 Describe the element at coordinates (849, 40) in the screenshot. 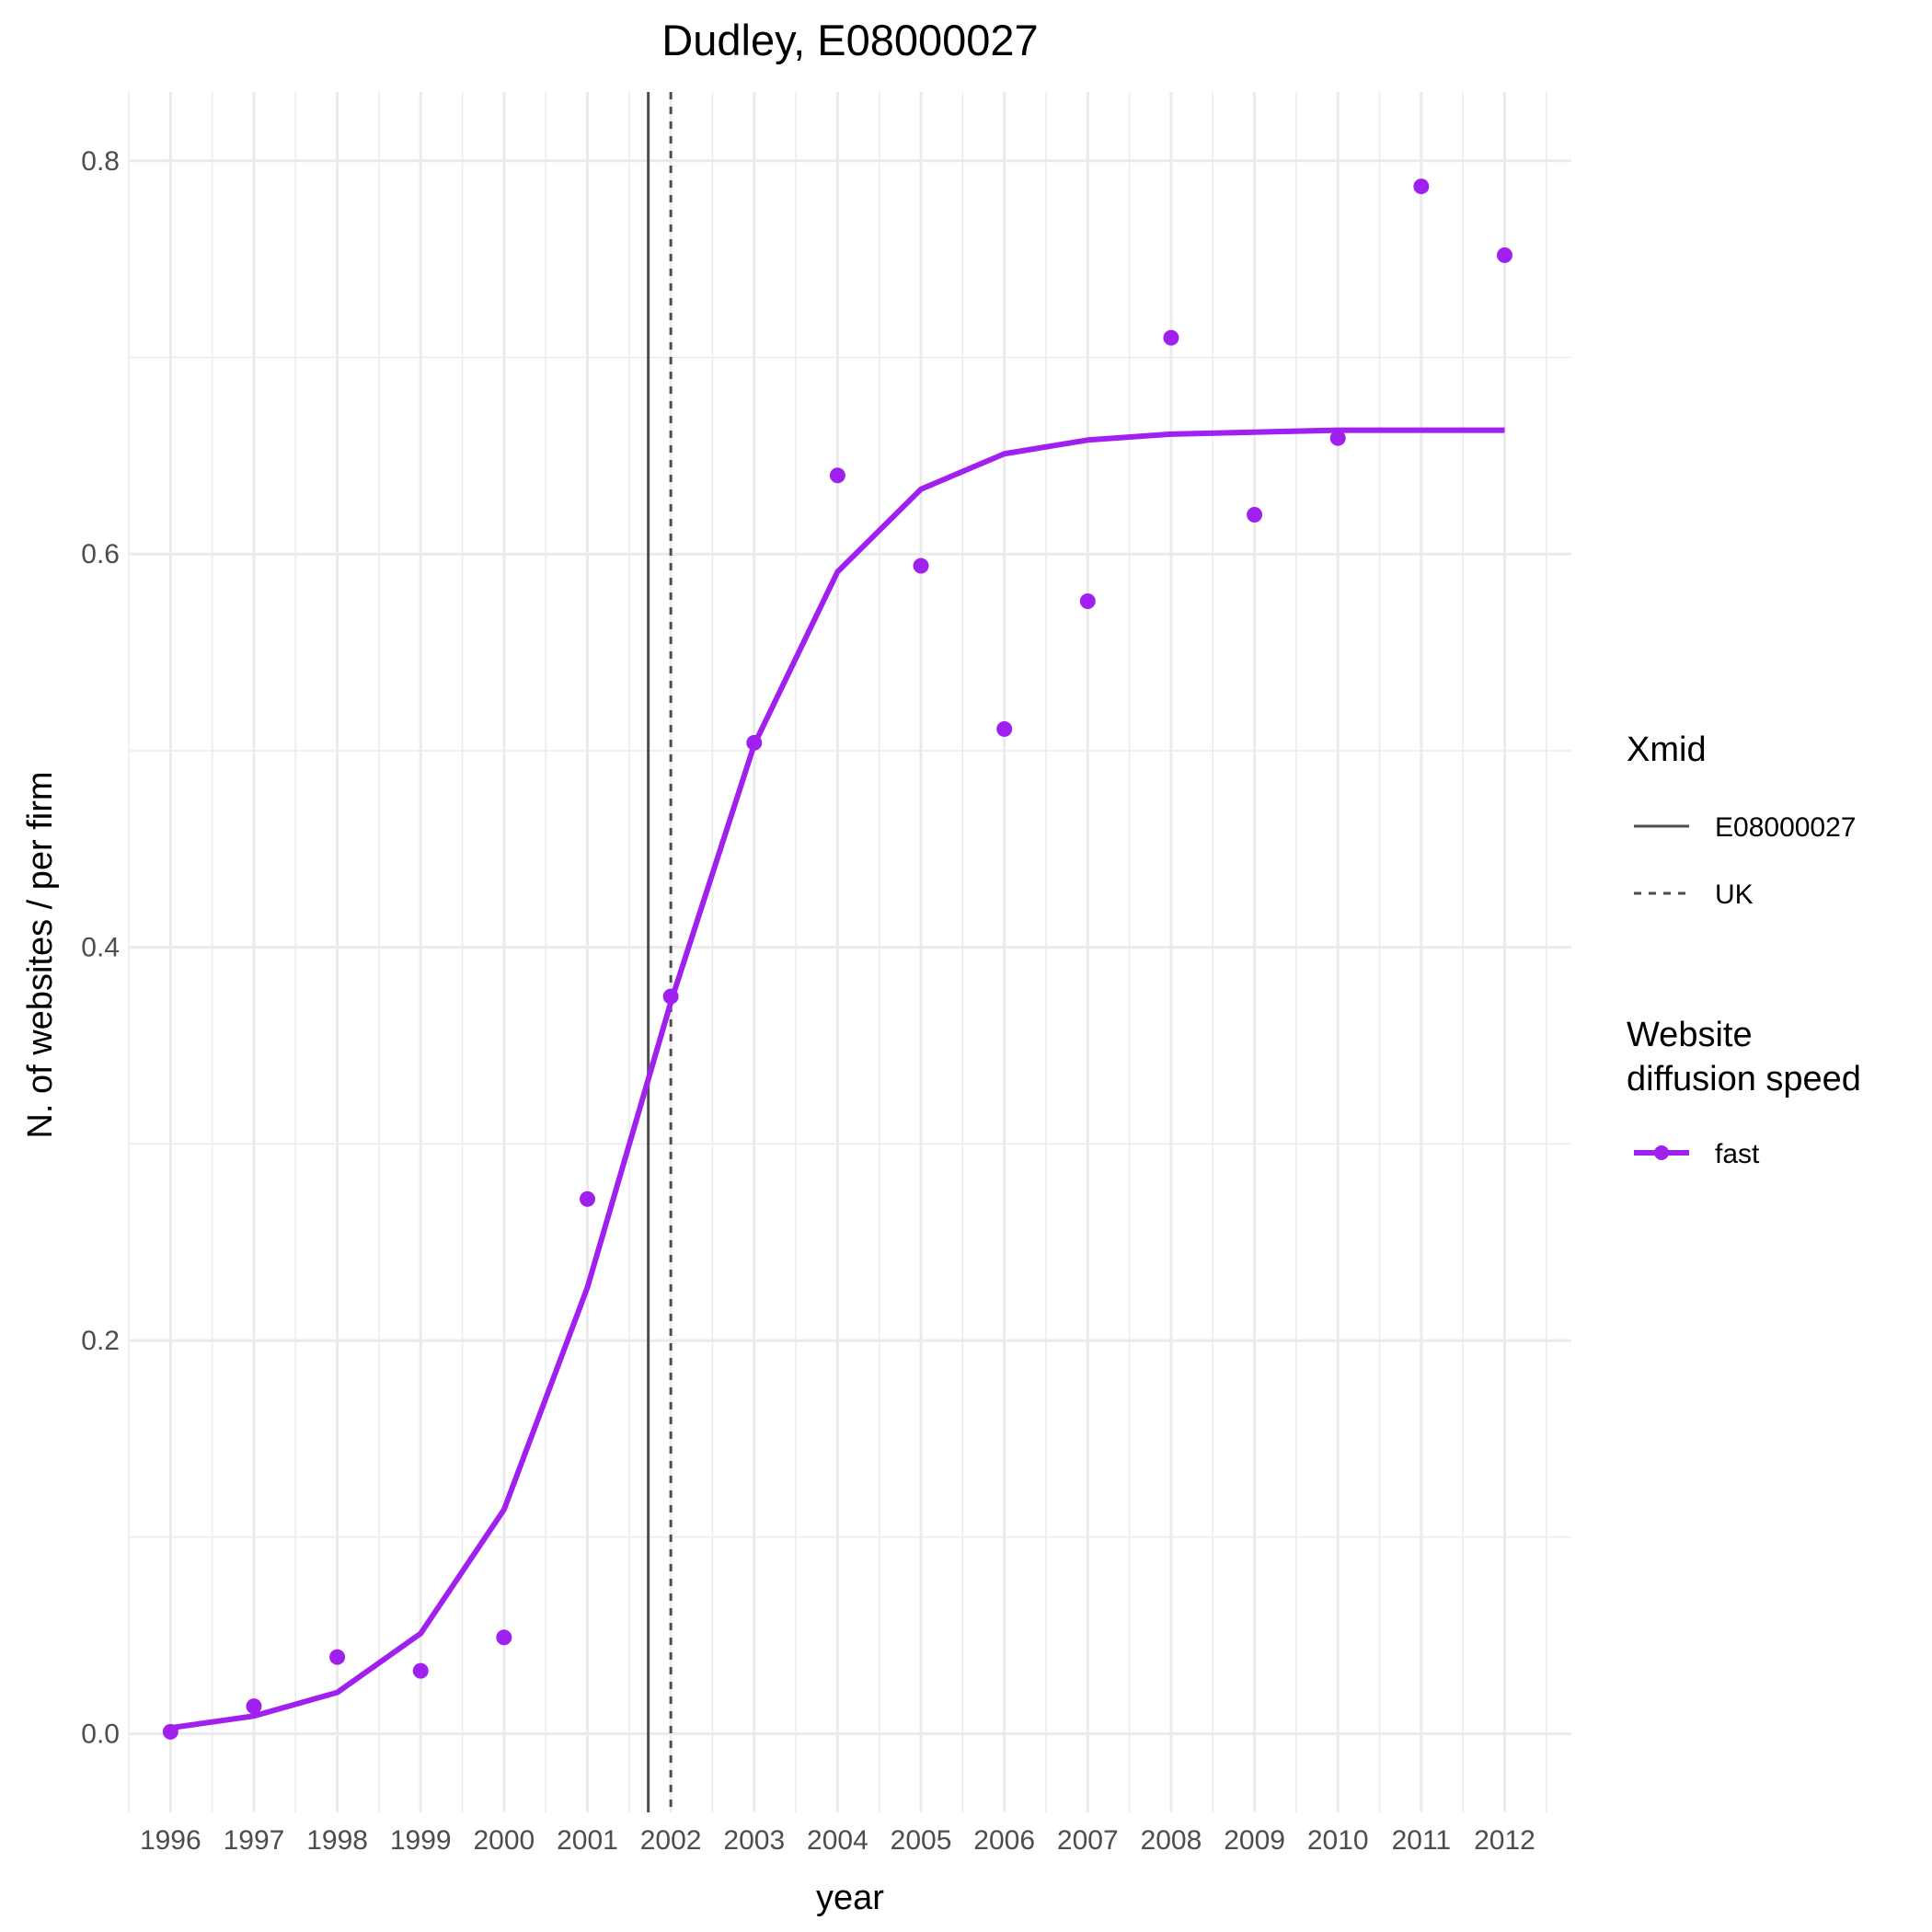

I see `chart-title: Dudley, E08000027` at that location.